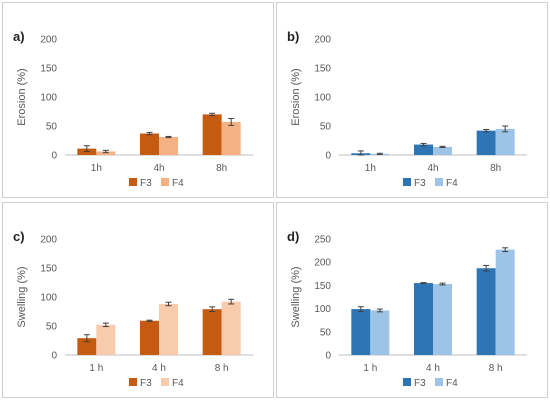  Describe the element at coordinates (19, 36) in the screenshot. I see `panel-label: a)` at that location.